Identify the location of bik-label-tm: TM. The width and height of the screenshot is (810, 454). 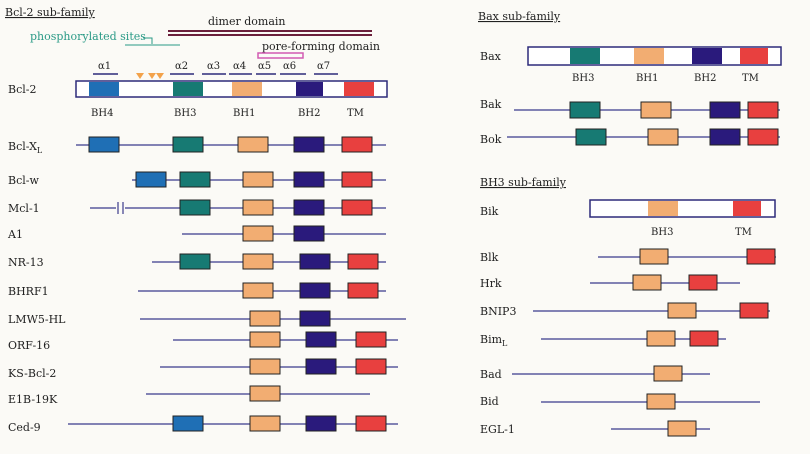
(743, 232).